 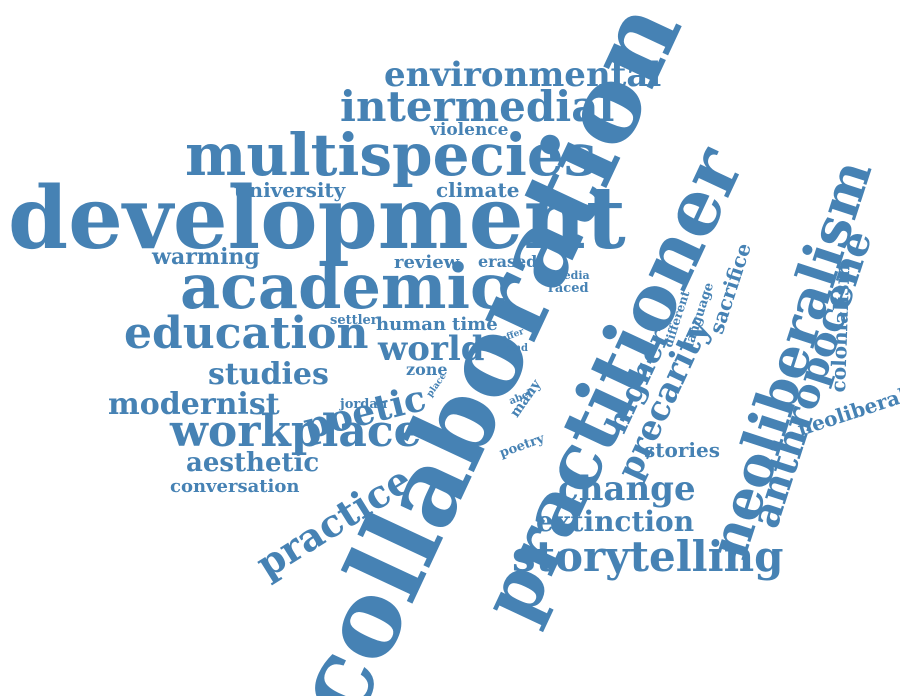 I want to click on word-academic: academic, so click(x=344, y=286).